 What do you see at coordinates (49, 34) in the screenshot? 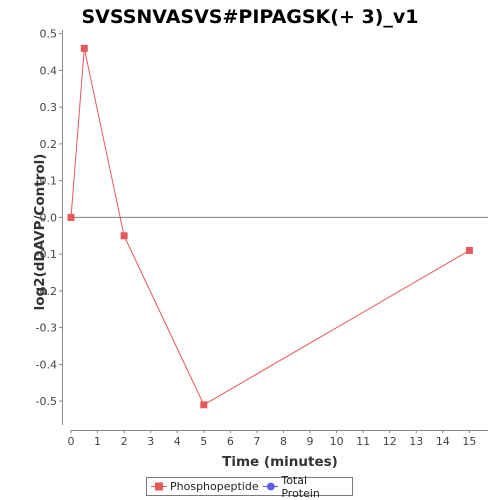
I see `y-tick-label: 0.5` at bounding box center [49, 34].